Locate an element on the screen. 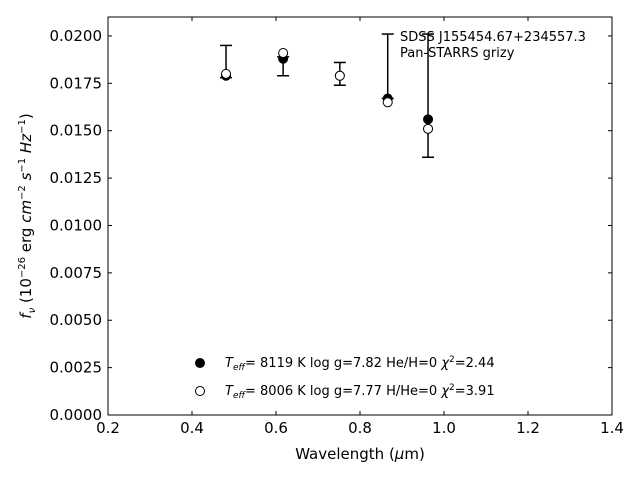  x-tick-label: 0.4 is located at coordinates (192, 428).